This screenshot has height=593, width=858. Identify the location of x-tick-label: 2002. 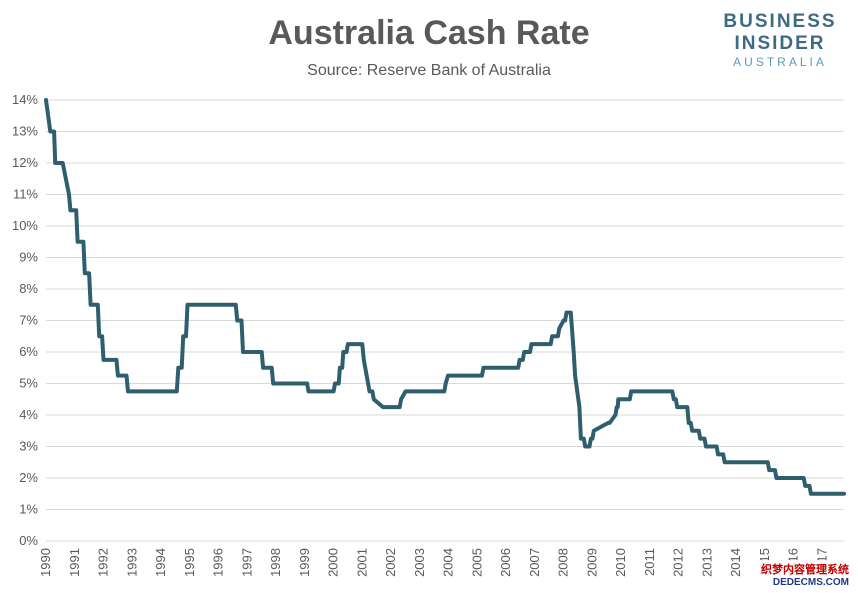
(390, 562).